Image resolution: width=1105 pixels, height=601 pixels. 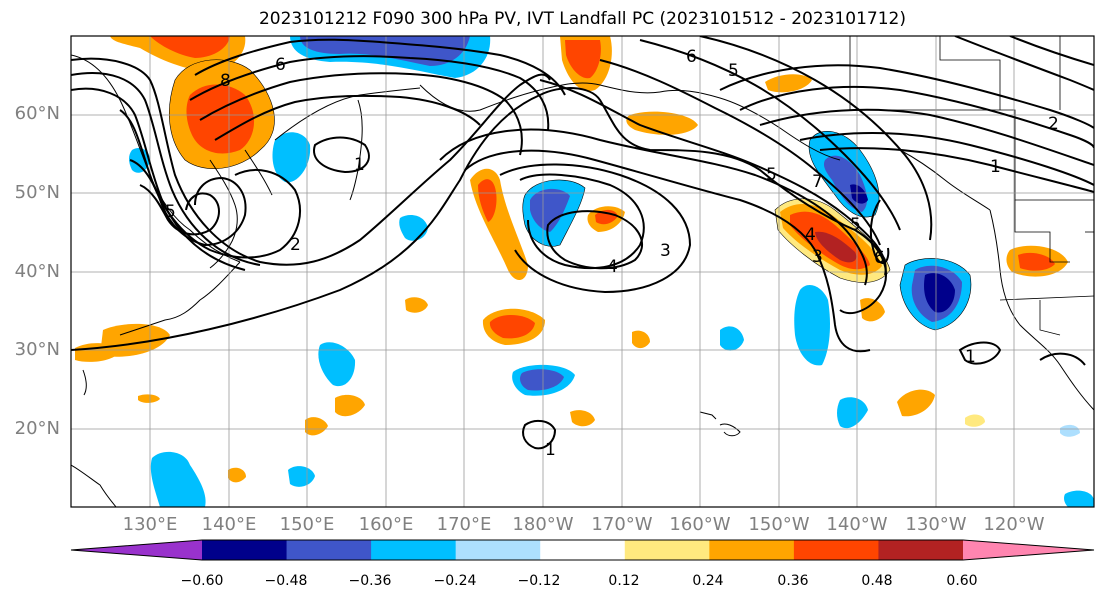 What do you see at coordinates (779, 524) in the screenshot?
I see `lon-label: 150°W` at bounding box center [779, 524].